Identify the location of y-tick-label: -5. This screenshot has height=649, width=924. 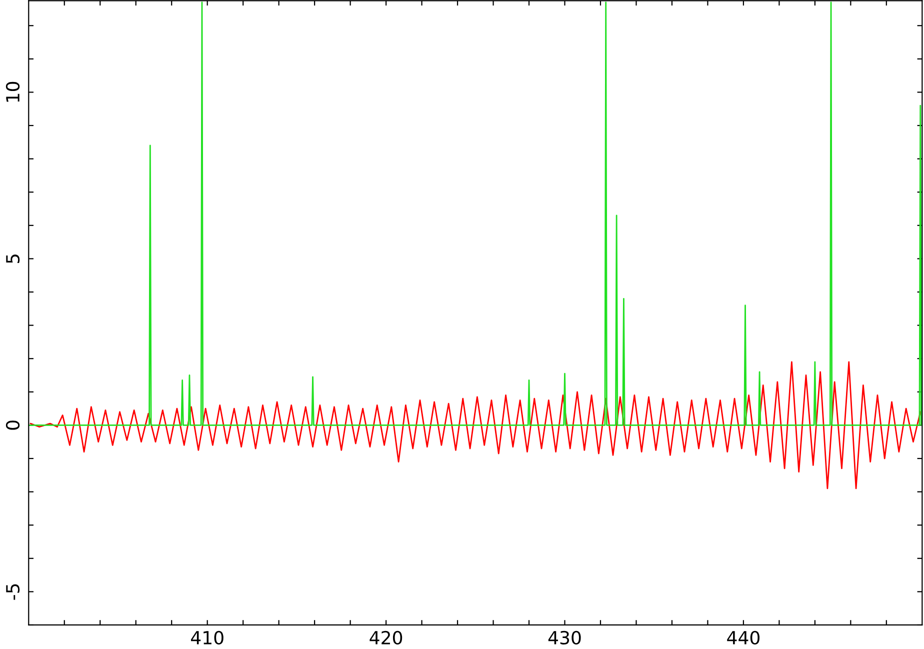
(13, 592).